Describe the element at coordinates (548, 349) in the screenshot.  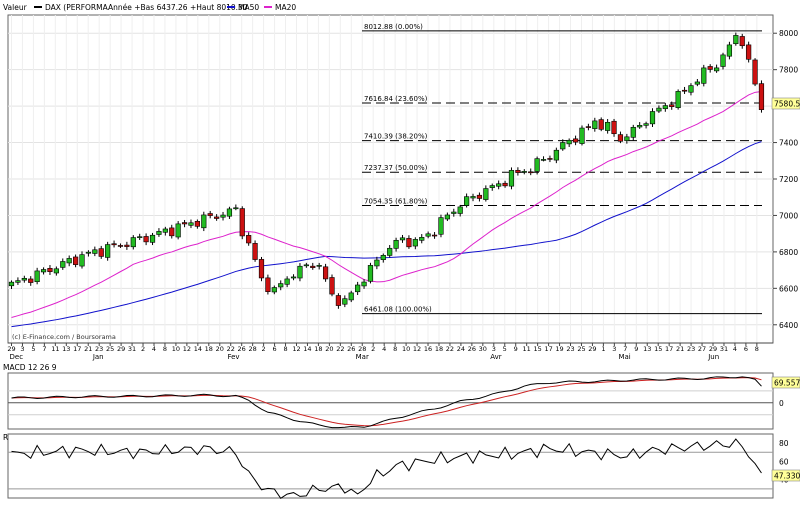
I see `date-tick-label: 17` at that location.